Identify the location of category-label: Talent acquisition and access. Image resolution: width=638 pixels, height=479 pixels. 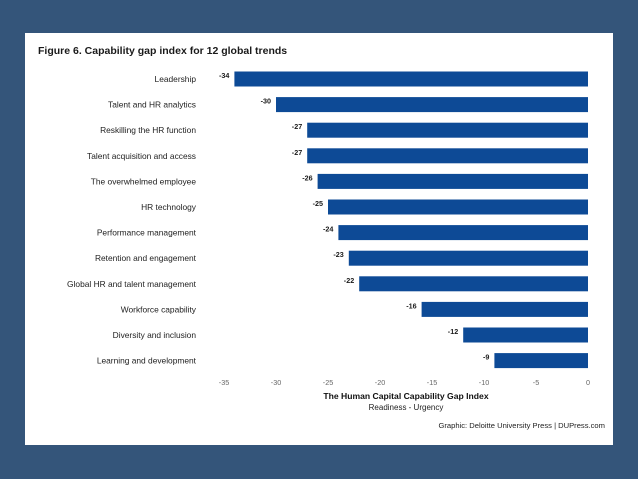
(141, 156).